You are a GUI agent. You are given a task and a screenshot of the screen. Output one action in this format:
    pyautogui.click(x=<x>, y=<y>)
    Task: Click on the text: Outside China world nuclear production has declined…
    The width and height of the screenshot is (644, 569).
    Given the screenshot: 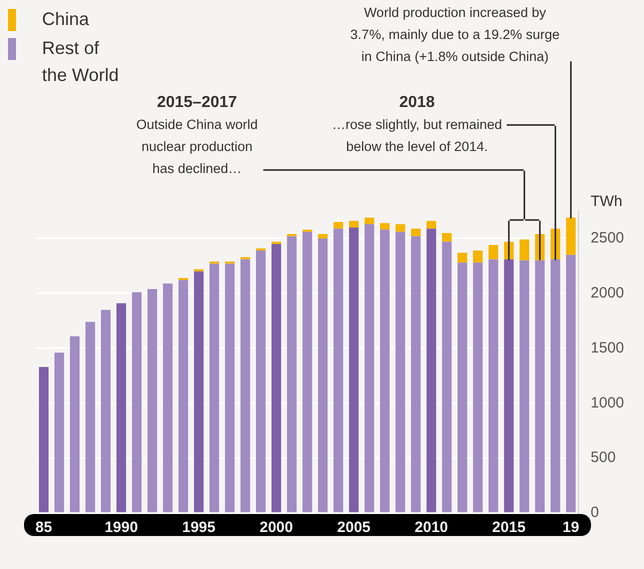 What is the action you would take?
    pyautogui.click(x=197, y=147)
    